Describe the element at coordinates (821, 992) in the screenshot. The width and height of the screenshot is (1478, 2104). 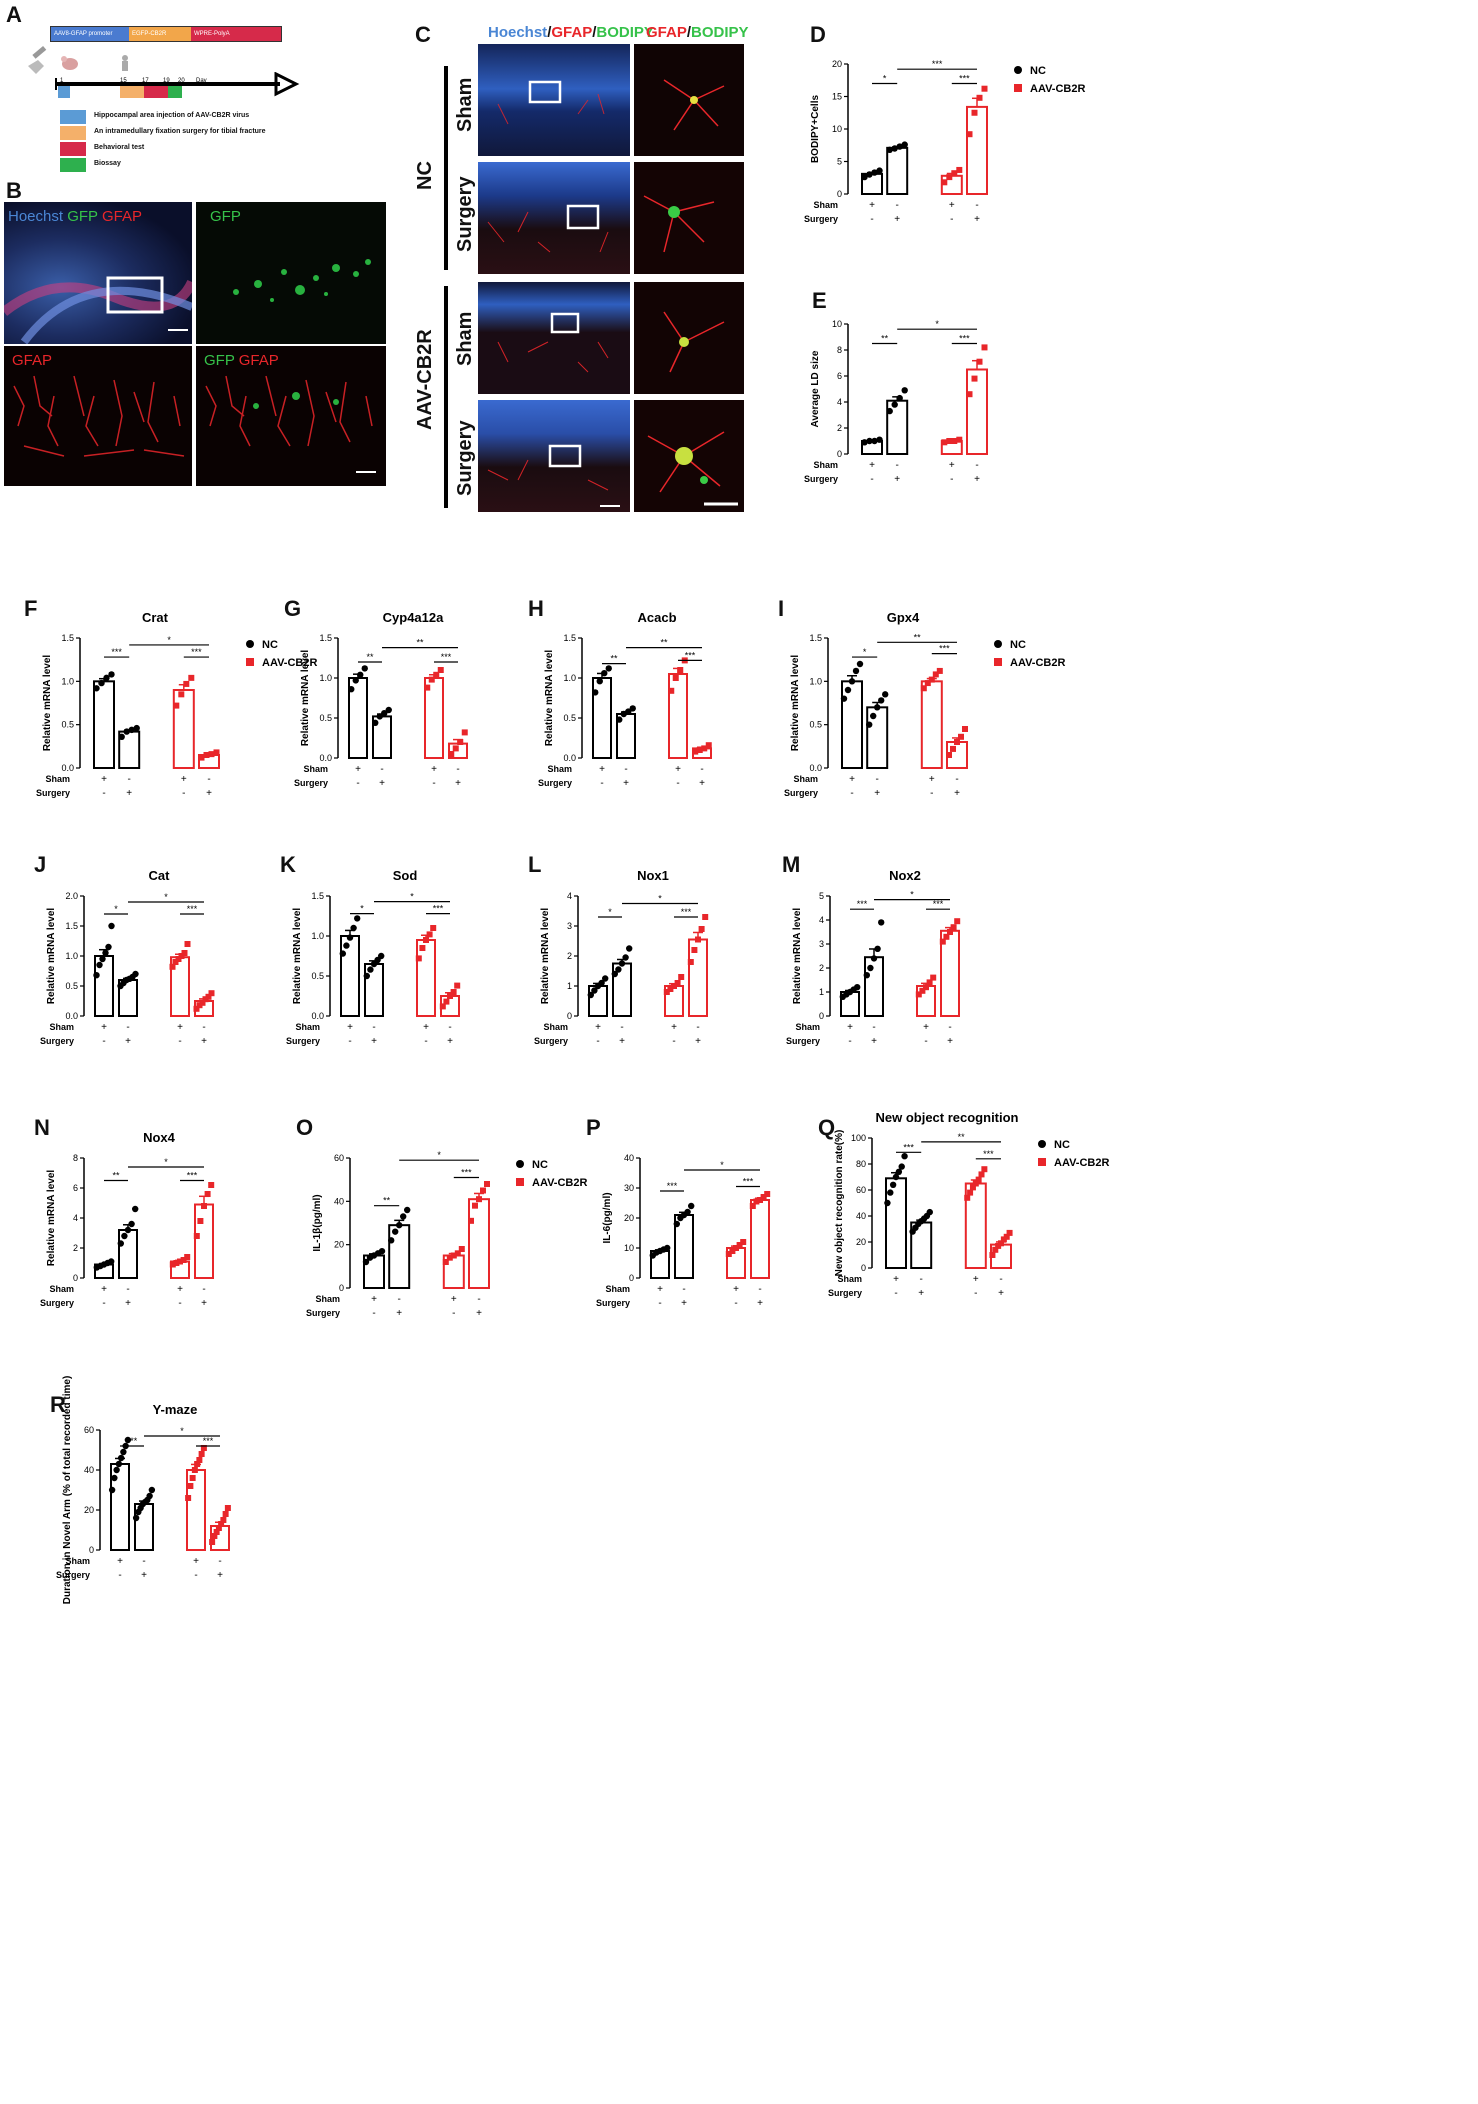
I see `y-tick-label: 1` at that location.